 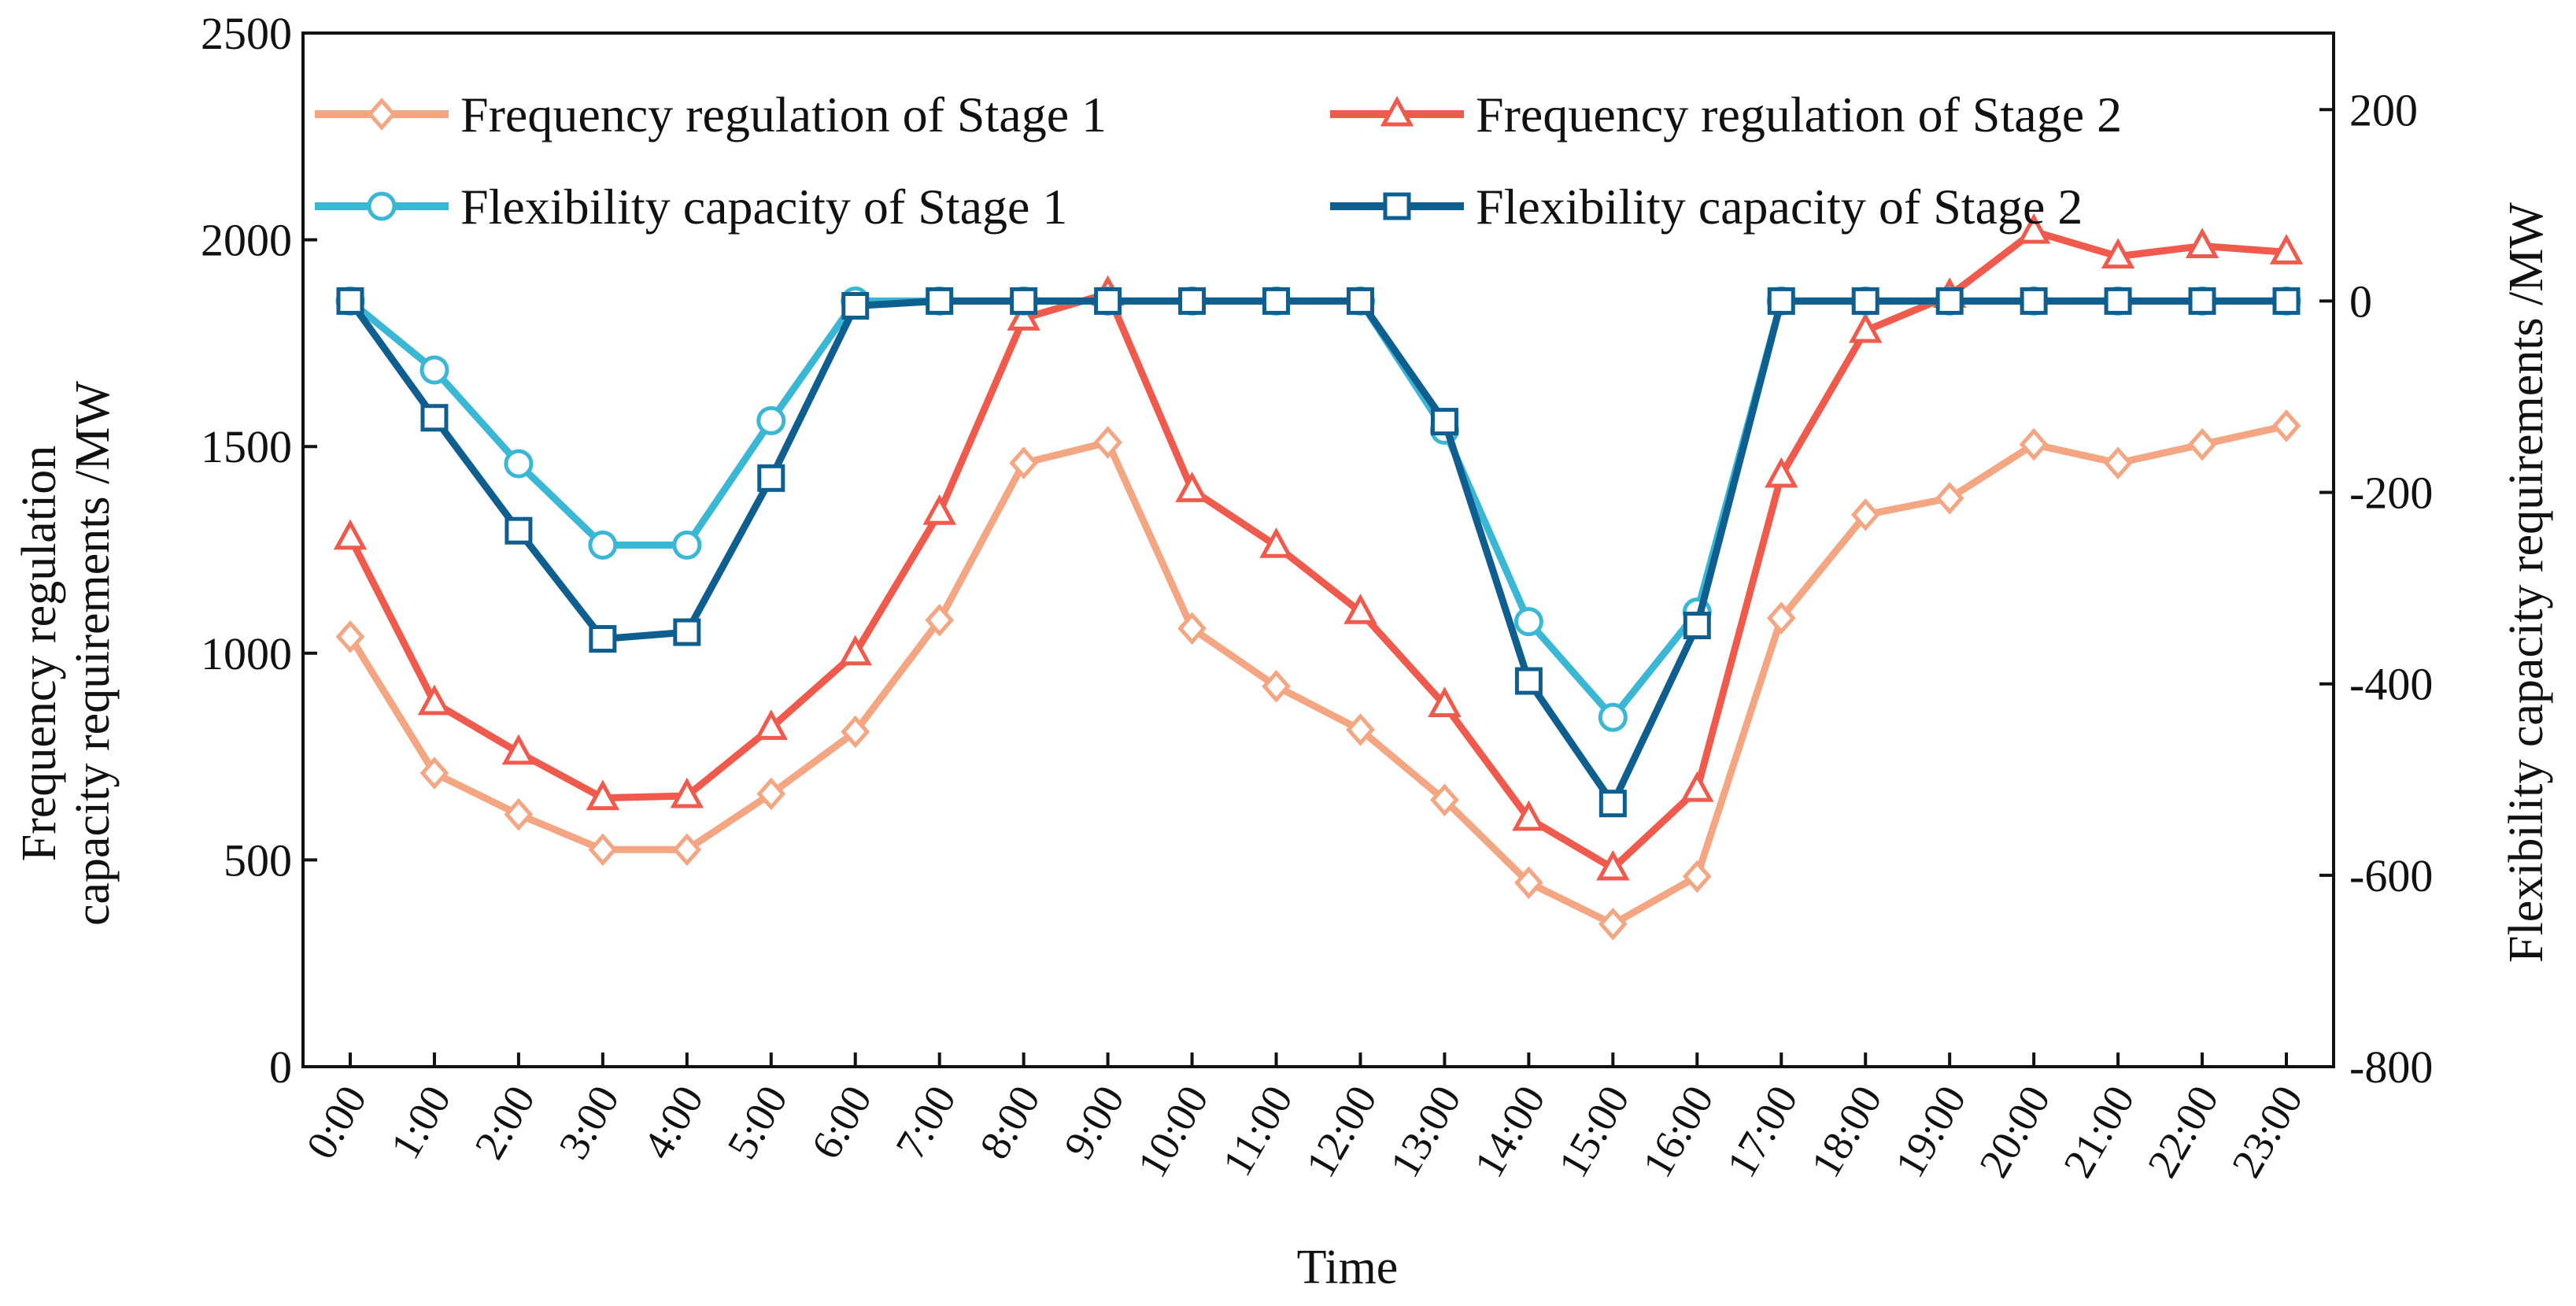 What do you see at coordinates (1009, 1122) in the screenshot?
I see `x-tick-label: 8:00` at bounding box center [1009, 1122].